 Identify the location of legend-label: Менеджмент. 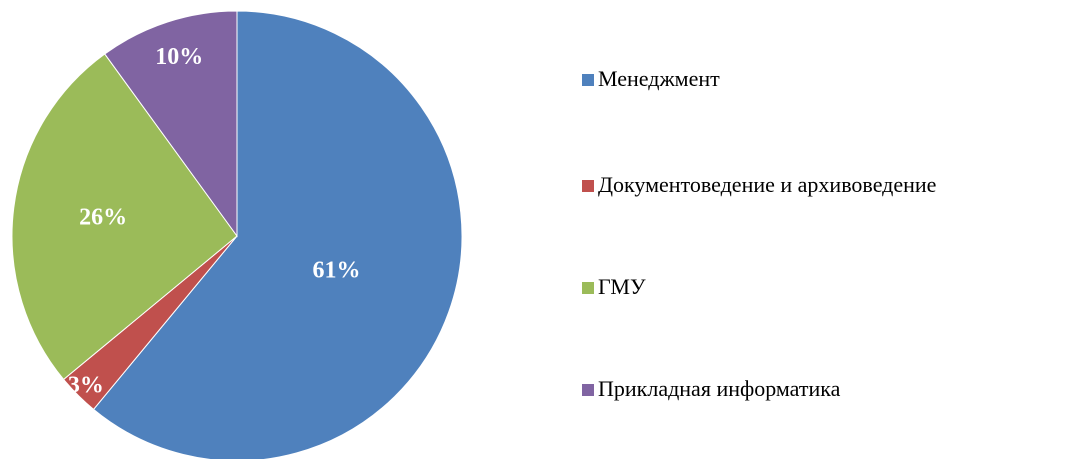
(659, 78).